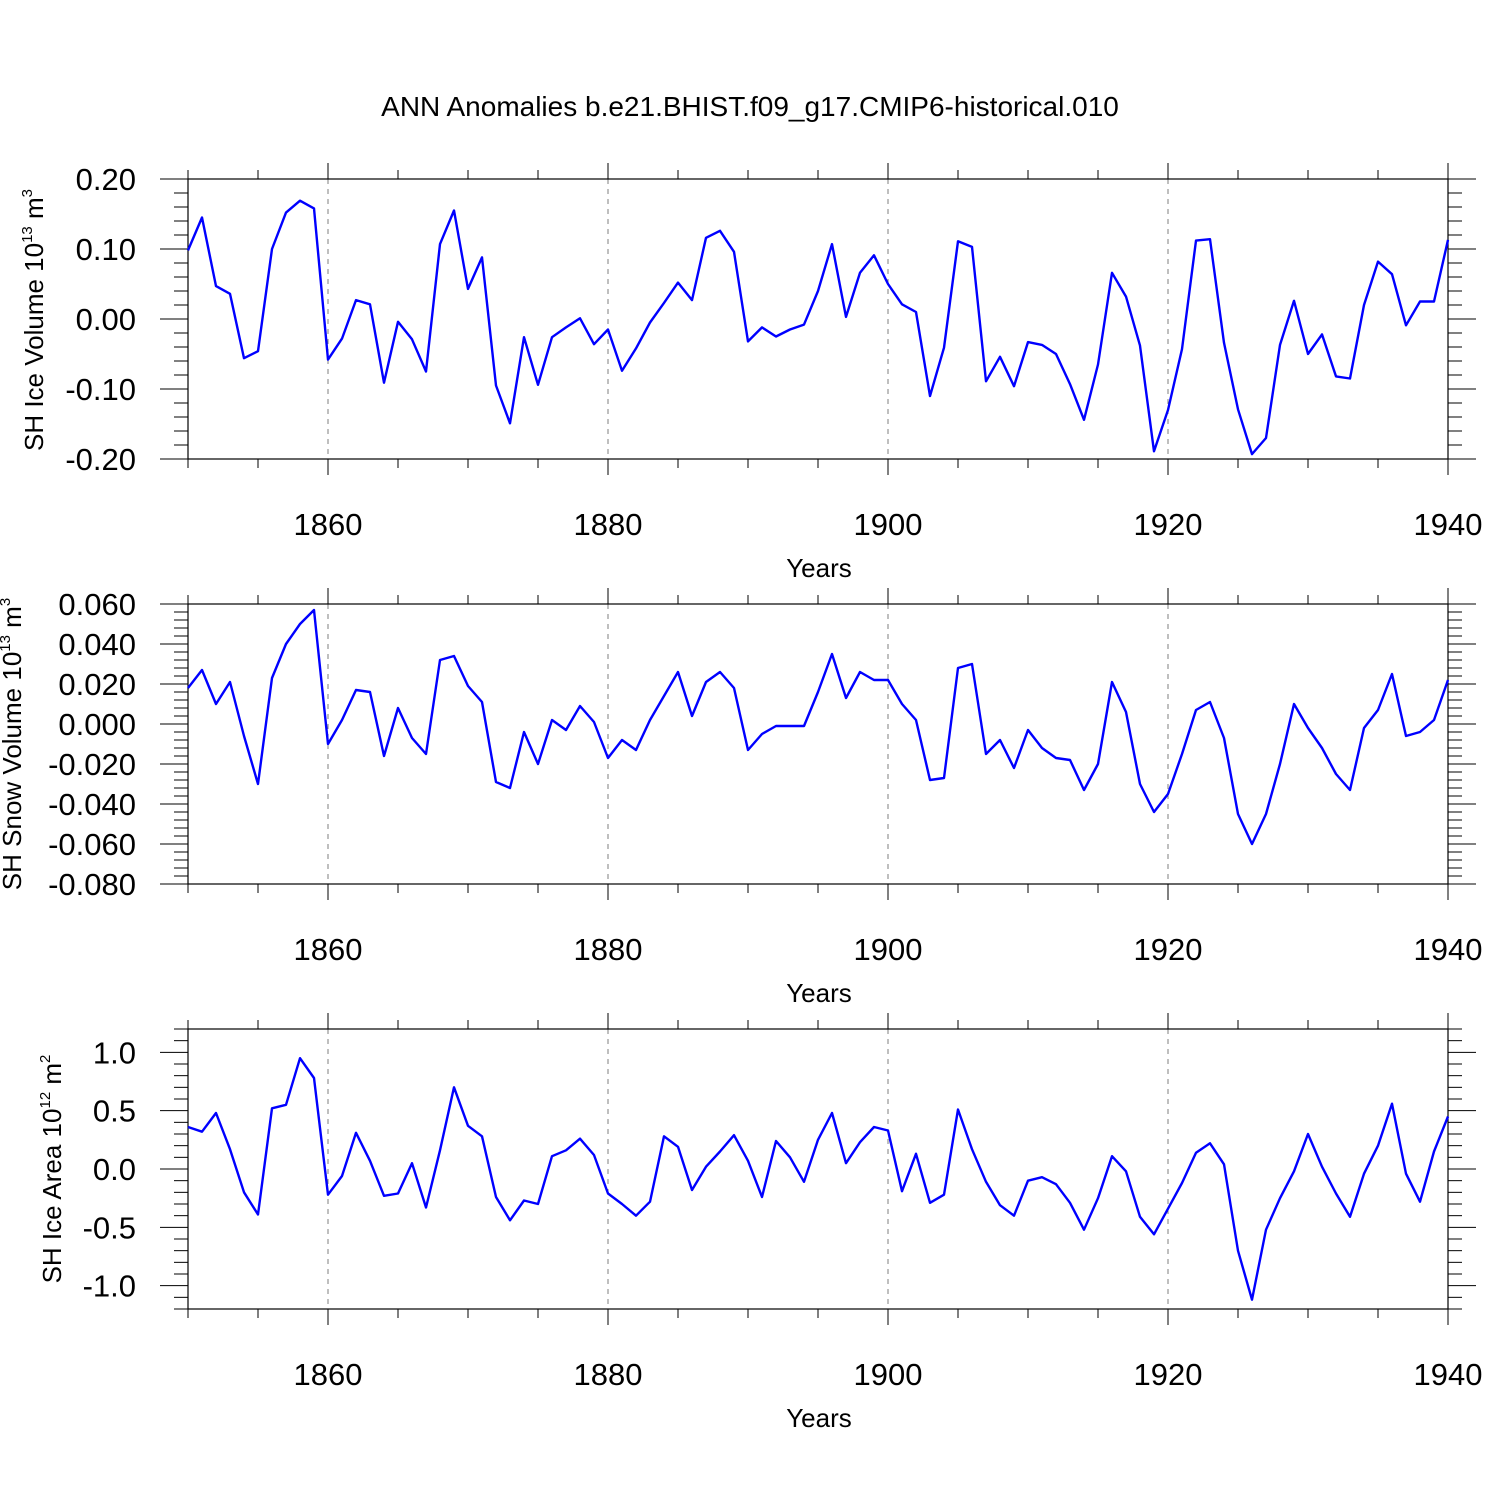 Image resolution: width=1500 pixels, height=1500 pixels. Describe the element at coordinates (1448, 524) in the screenshot. I see `ice-volume-xtick-label-1940: 1940` at that location.